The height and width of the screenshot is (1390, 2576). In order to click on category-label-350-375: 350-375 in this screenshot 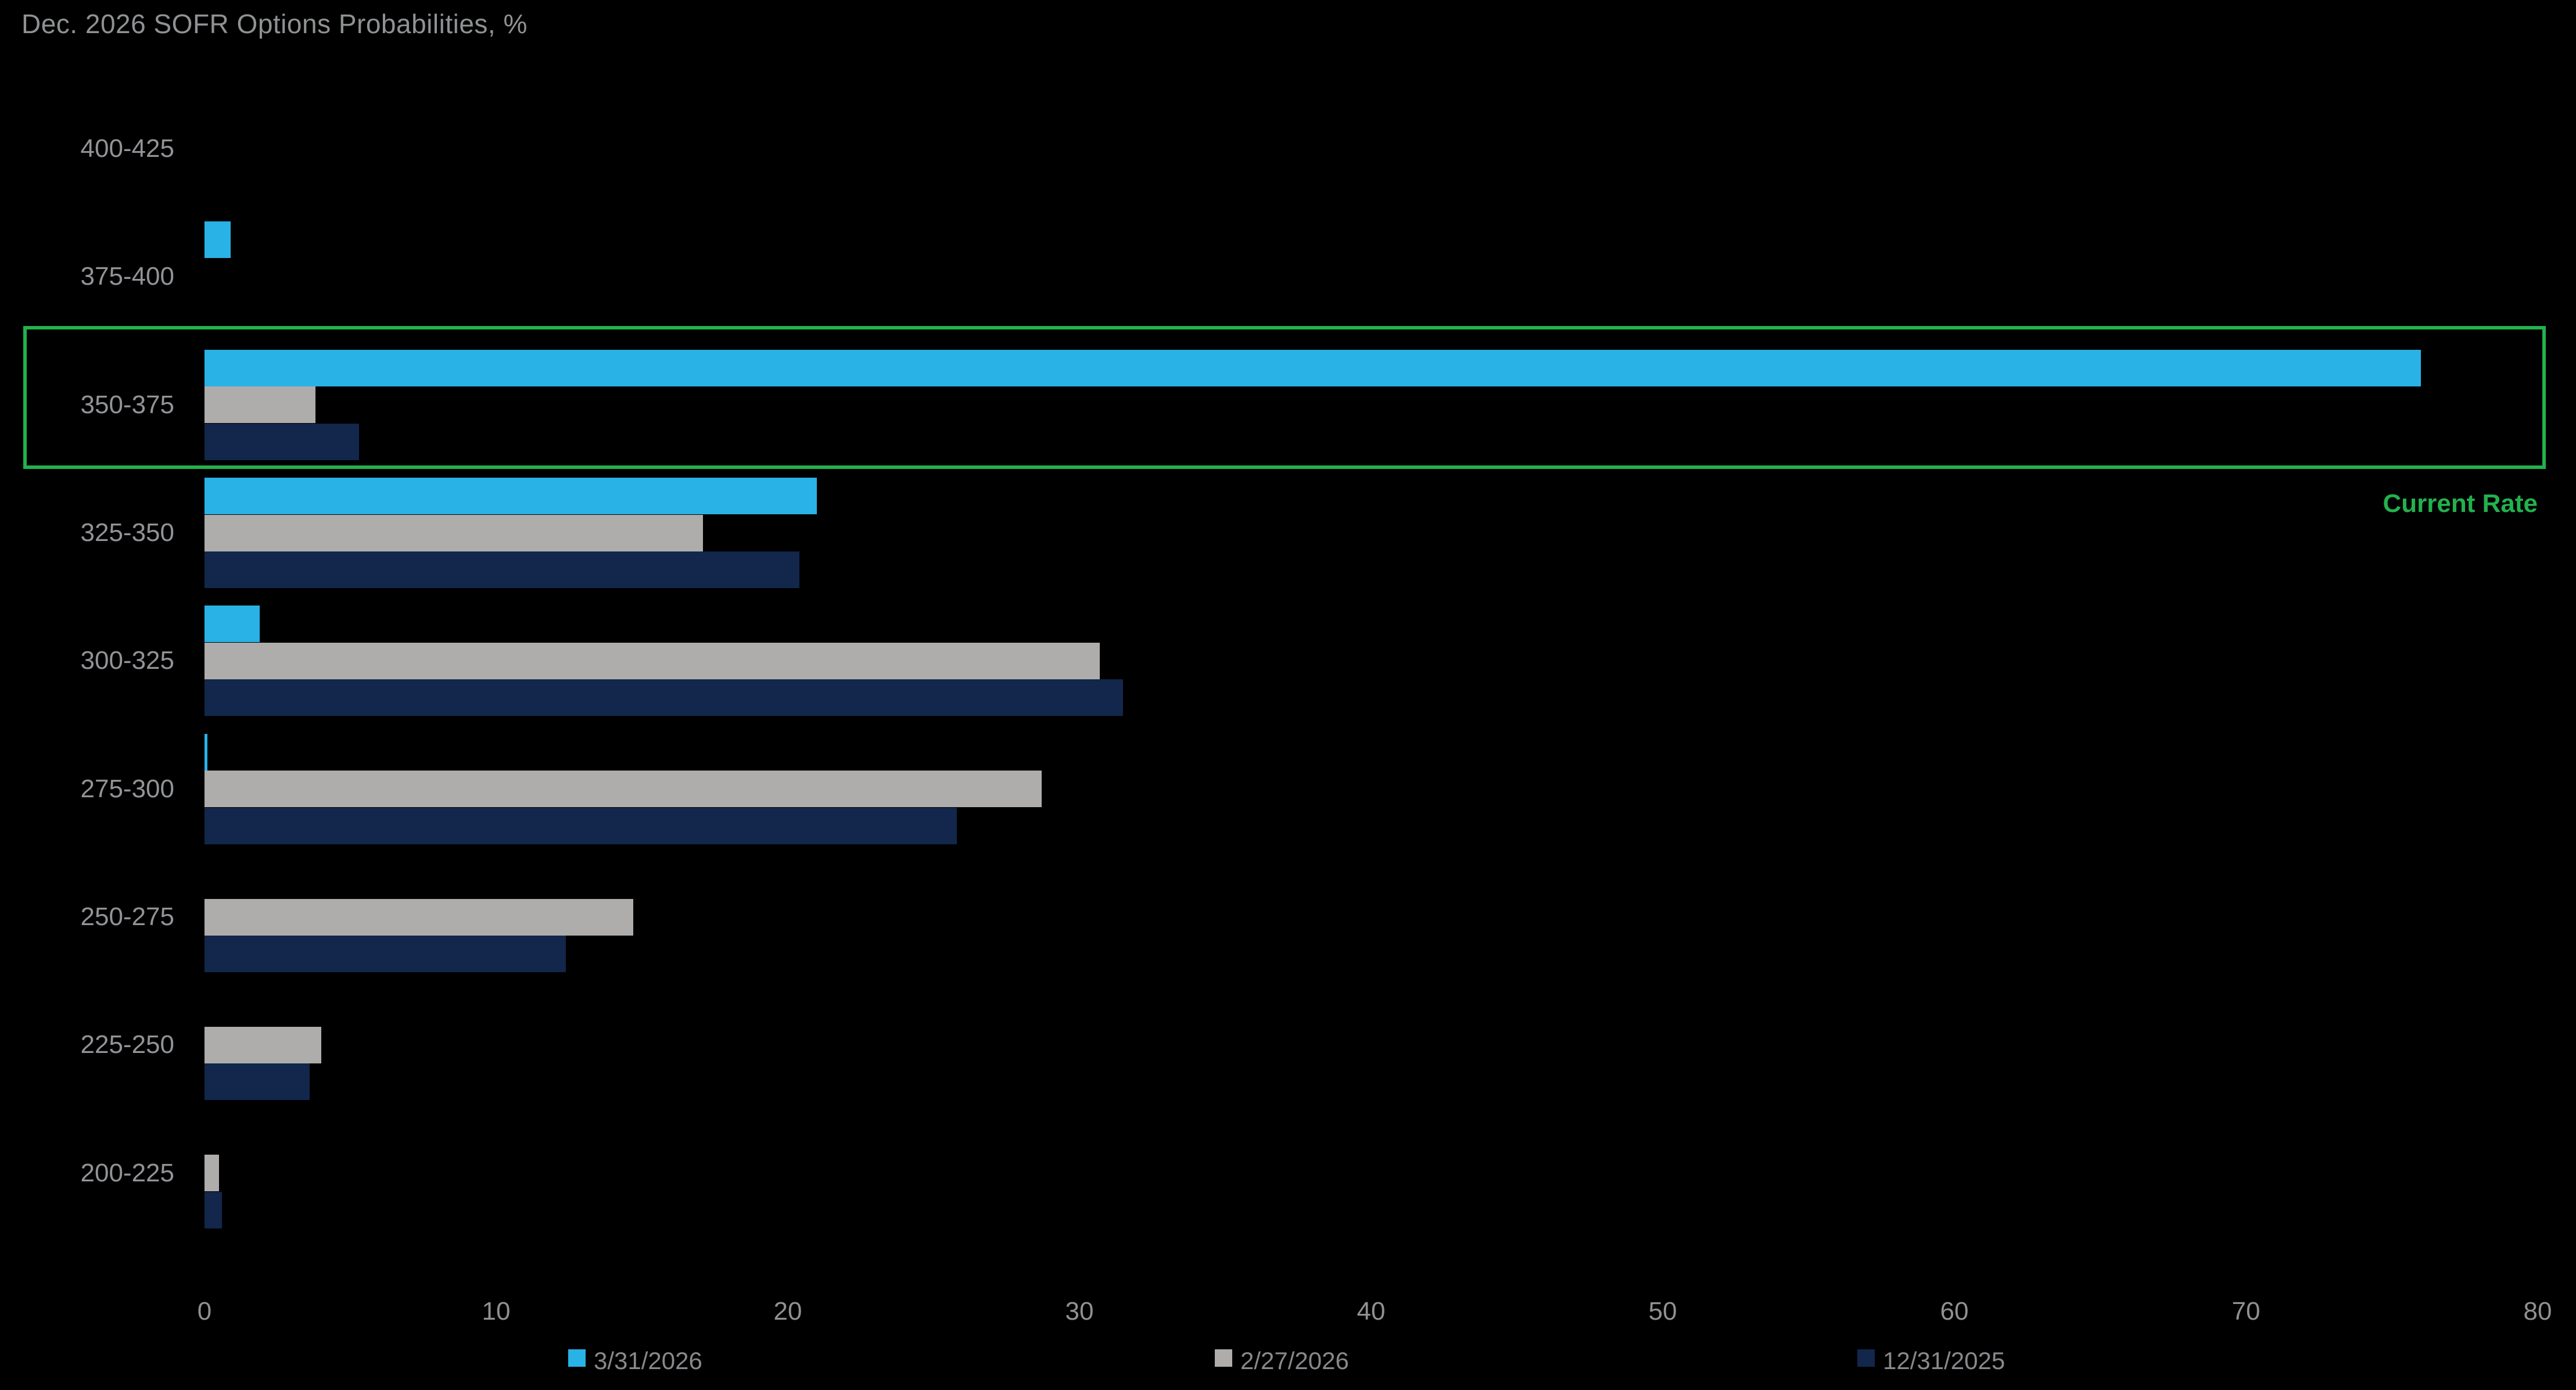, I will do `click(127, 404)`.